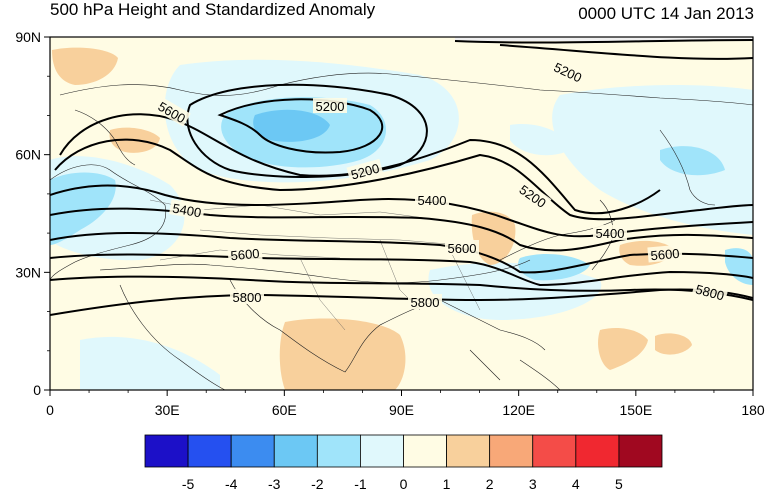  I want to click on x-axis: 0 30E 60E 90E 120E 150E 180, so click(405, 404).